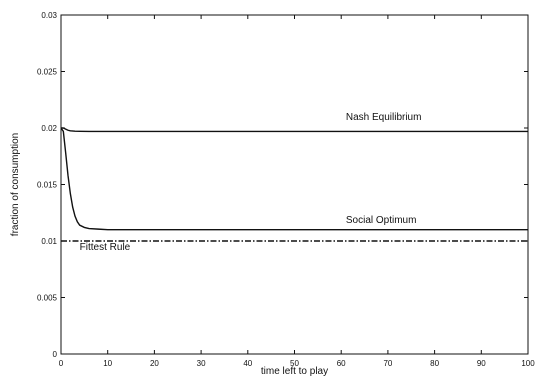 Image resolution: width=538 pixels, height=379 pixels. I want to click on x-tick-label: 50, so click(294, 363).